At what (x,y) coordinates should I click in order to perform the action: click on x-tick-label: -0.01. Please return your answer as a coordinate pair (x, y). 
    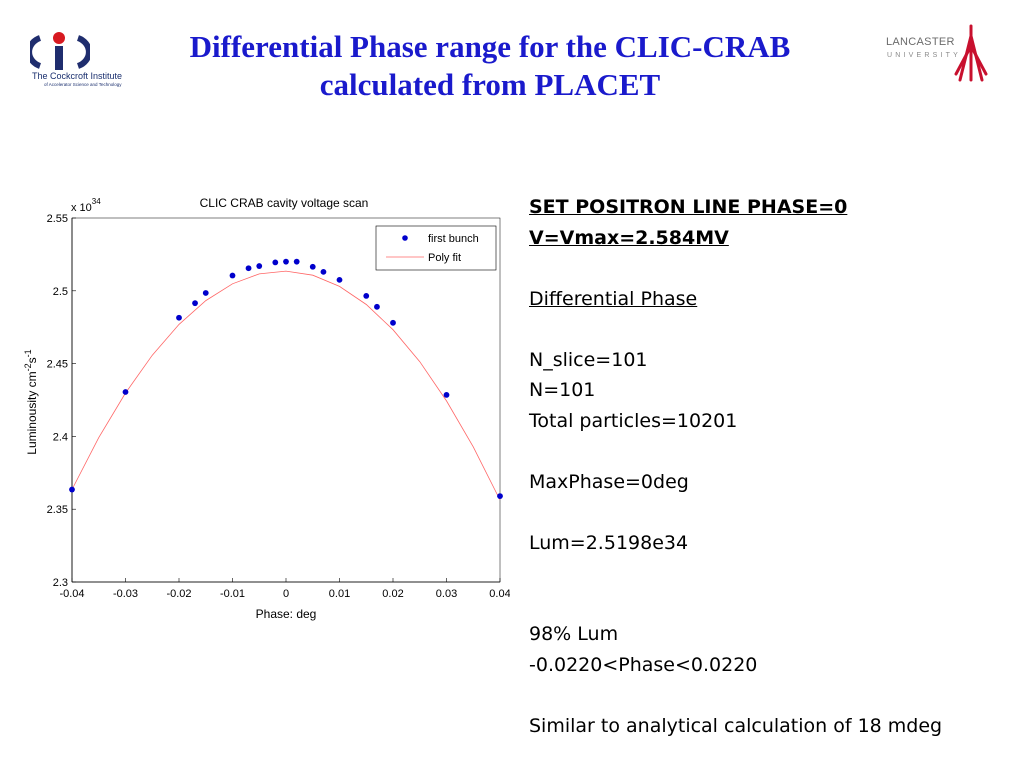
    Looking at the image, I should click on (232, 594).